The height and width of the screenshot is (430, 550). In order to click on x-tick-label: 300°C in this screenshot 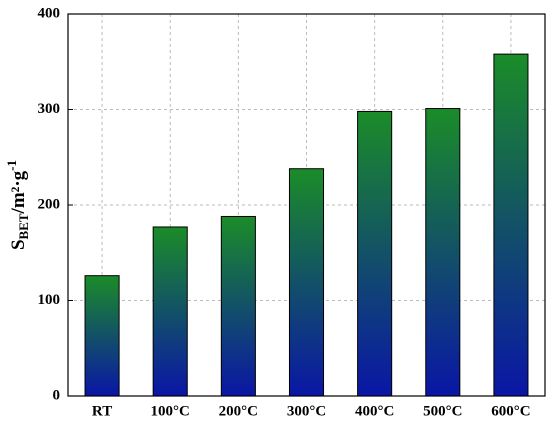, I will do `click(306, 411)`.